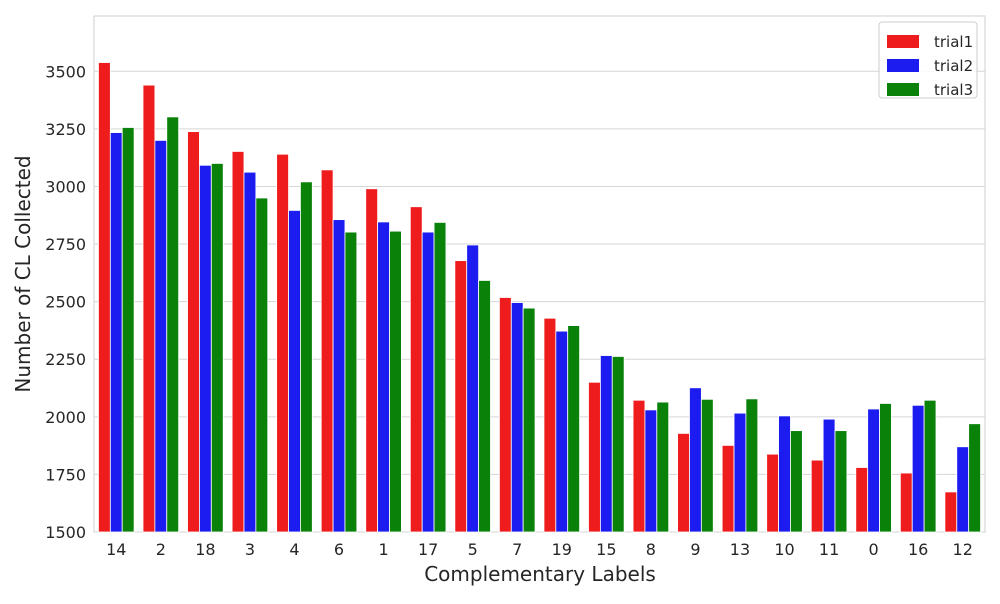 Image resolution: width=1000 pixels, height=604 pixels. Describe the element at coordinates (903, 89) in the screenshot. I see `legend-swatch-trial3` at that location.